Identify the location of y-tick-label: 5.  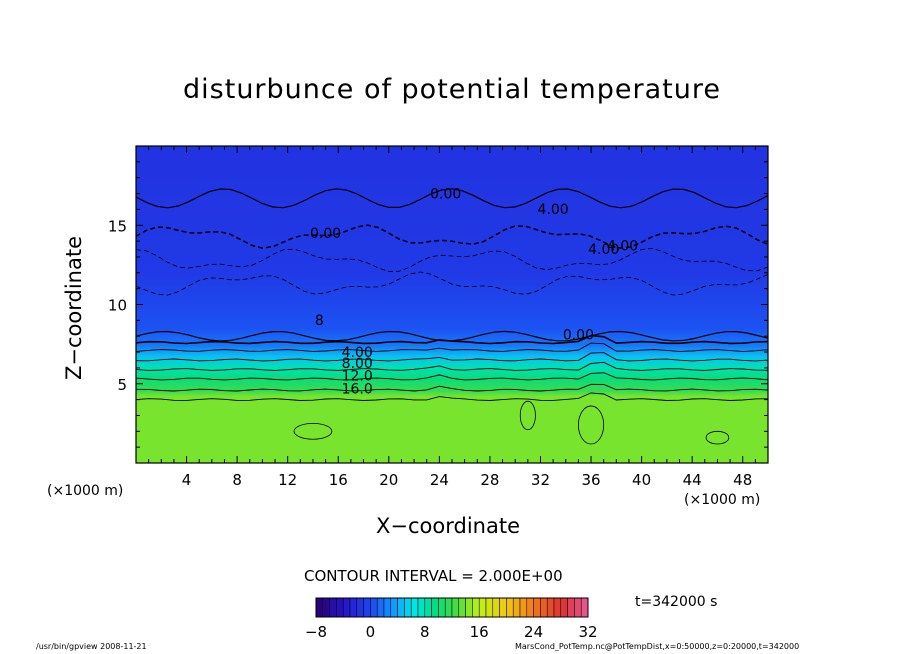
(122, 385).